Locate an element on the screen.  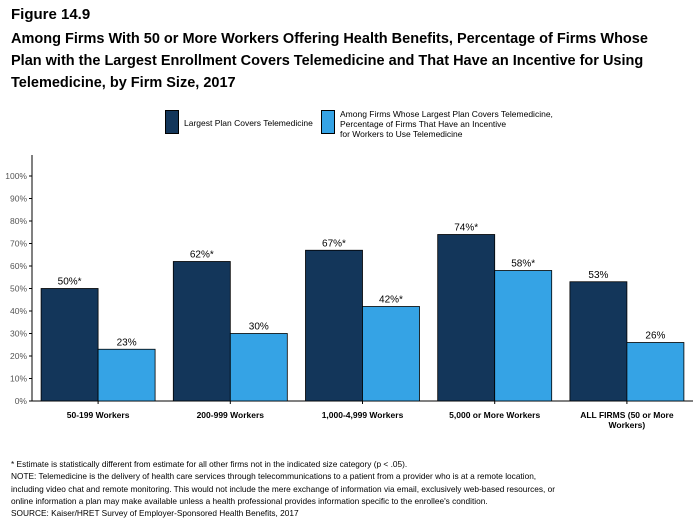
x-tick-label: 200-999 Workers is located at coordinates (231, 415).